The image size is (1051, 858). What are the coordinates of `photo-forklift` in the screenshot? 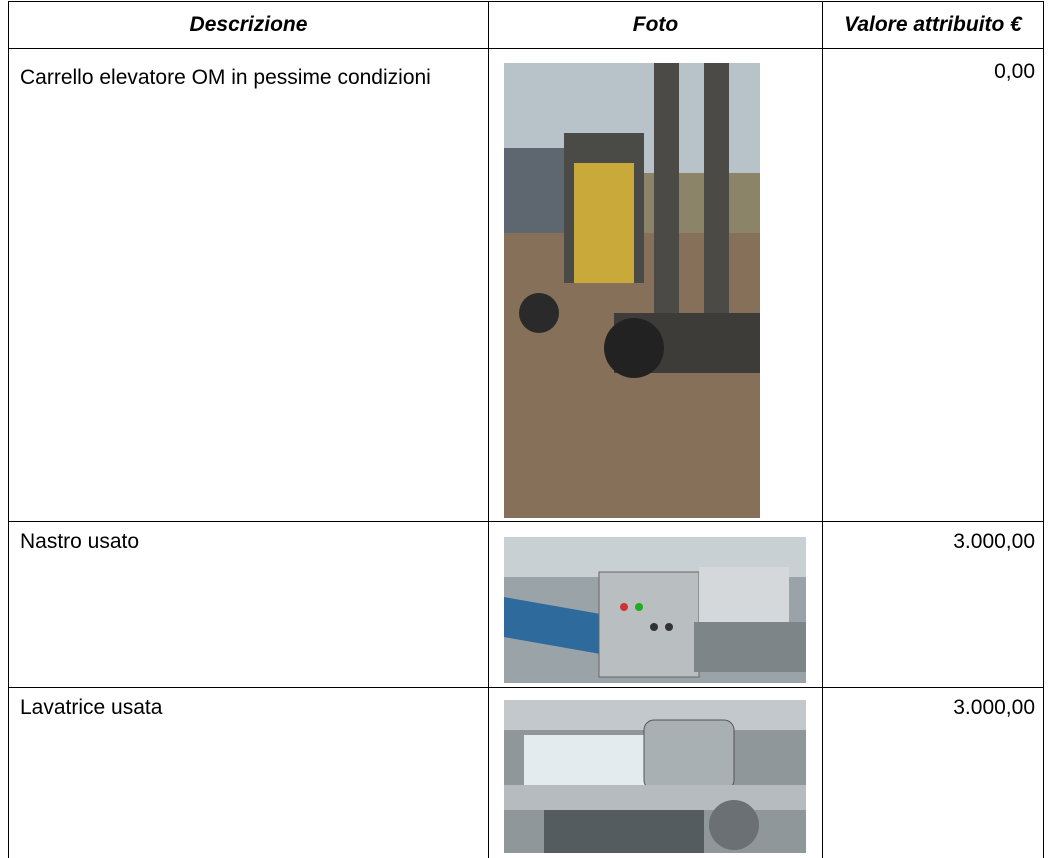 It's located at (632, 290).